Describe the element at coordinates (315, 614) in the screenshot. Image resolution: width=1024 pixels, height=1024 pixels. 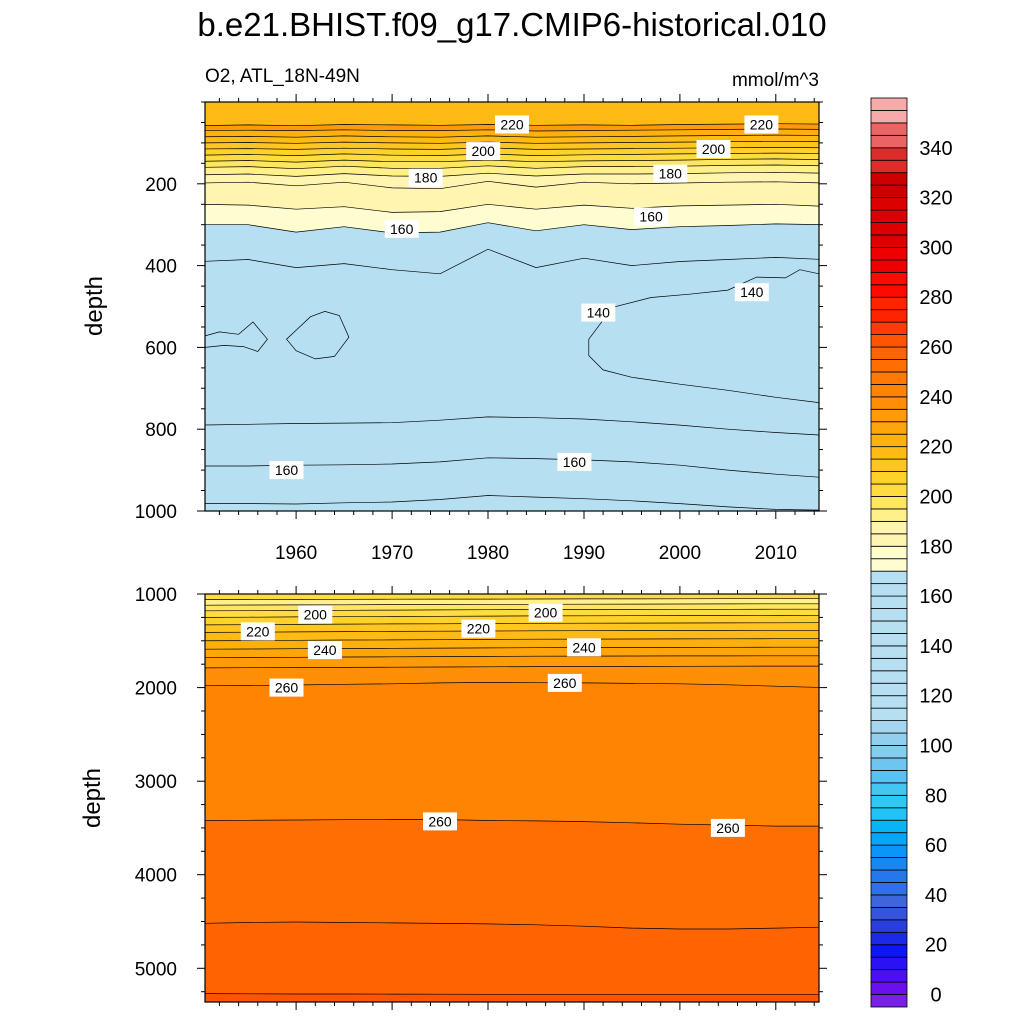
I see `bot-contour-label-0: 200` at that location.